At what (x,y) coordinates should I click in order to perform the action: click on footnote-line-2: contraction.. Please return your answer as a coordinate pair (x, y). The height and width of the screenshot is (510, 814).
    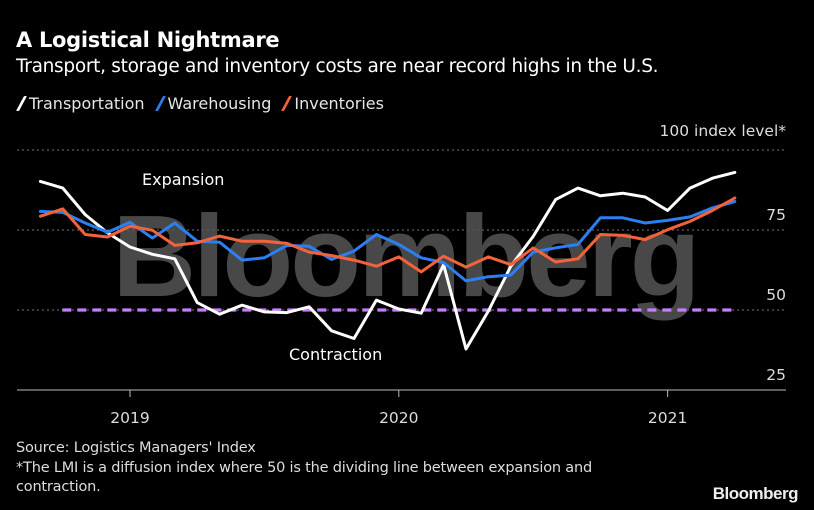
    Looking at the image, I should click on (58, 487).